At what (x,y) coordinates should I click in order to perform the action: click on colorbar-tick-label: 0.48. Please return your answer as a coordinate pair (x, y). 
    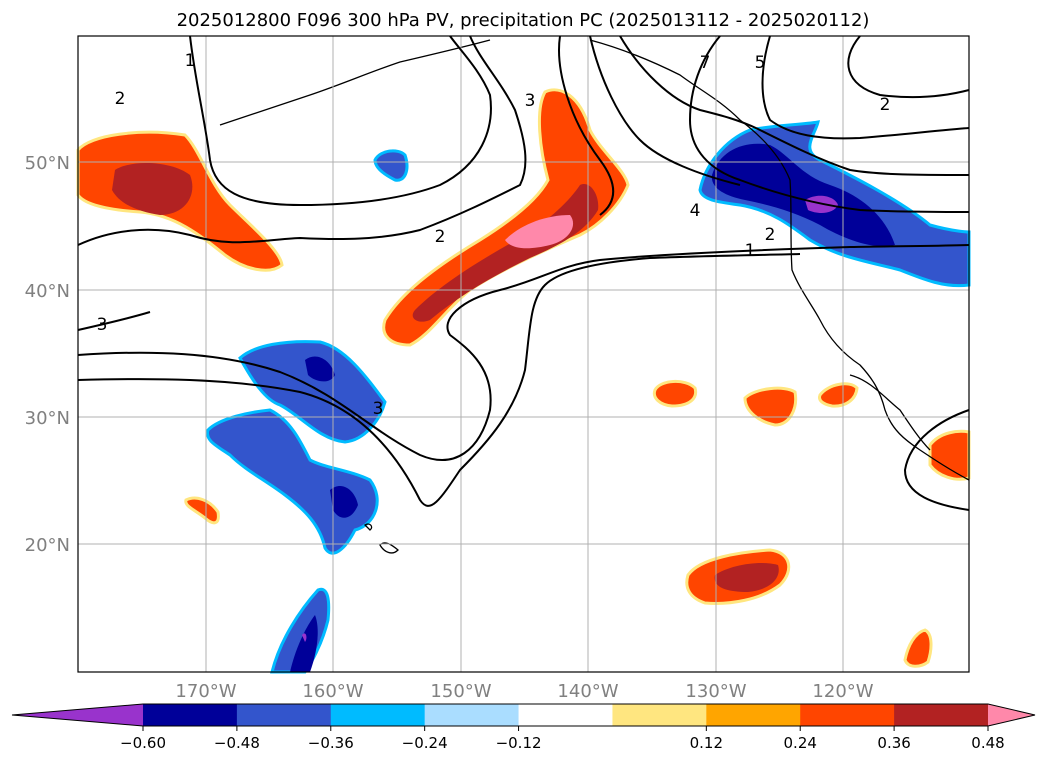
    Looking at the image, I should click on (987, 743).